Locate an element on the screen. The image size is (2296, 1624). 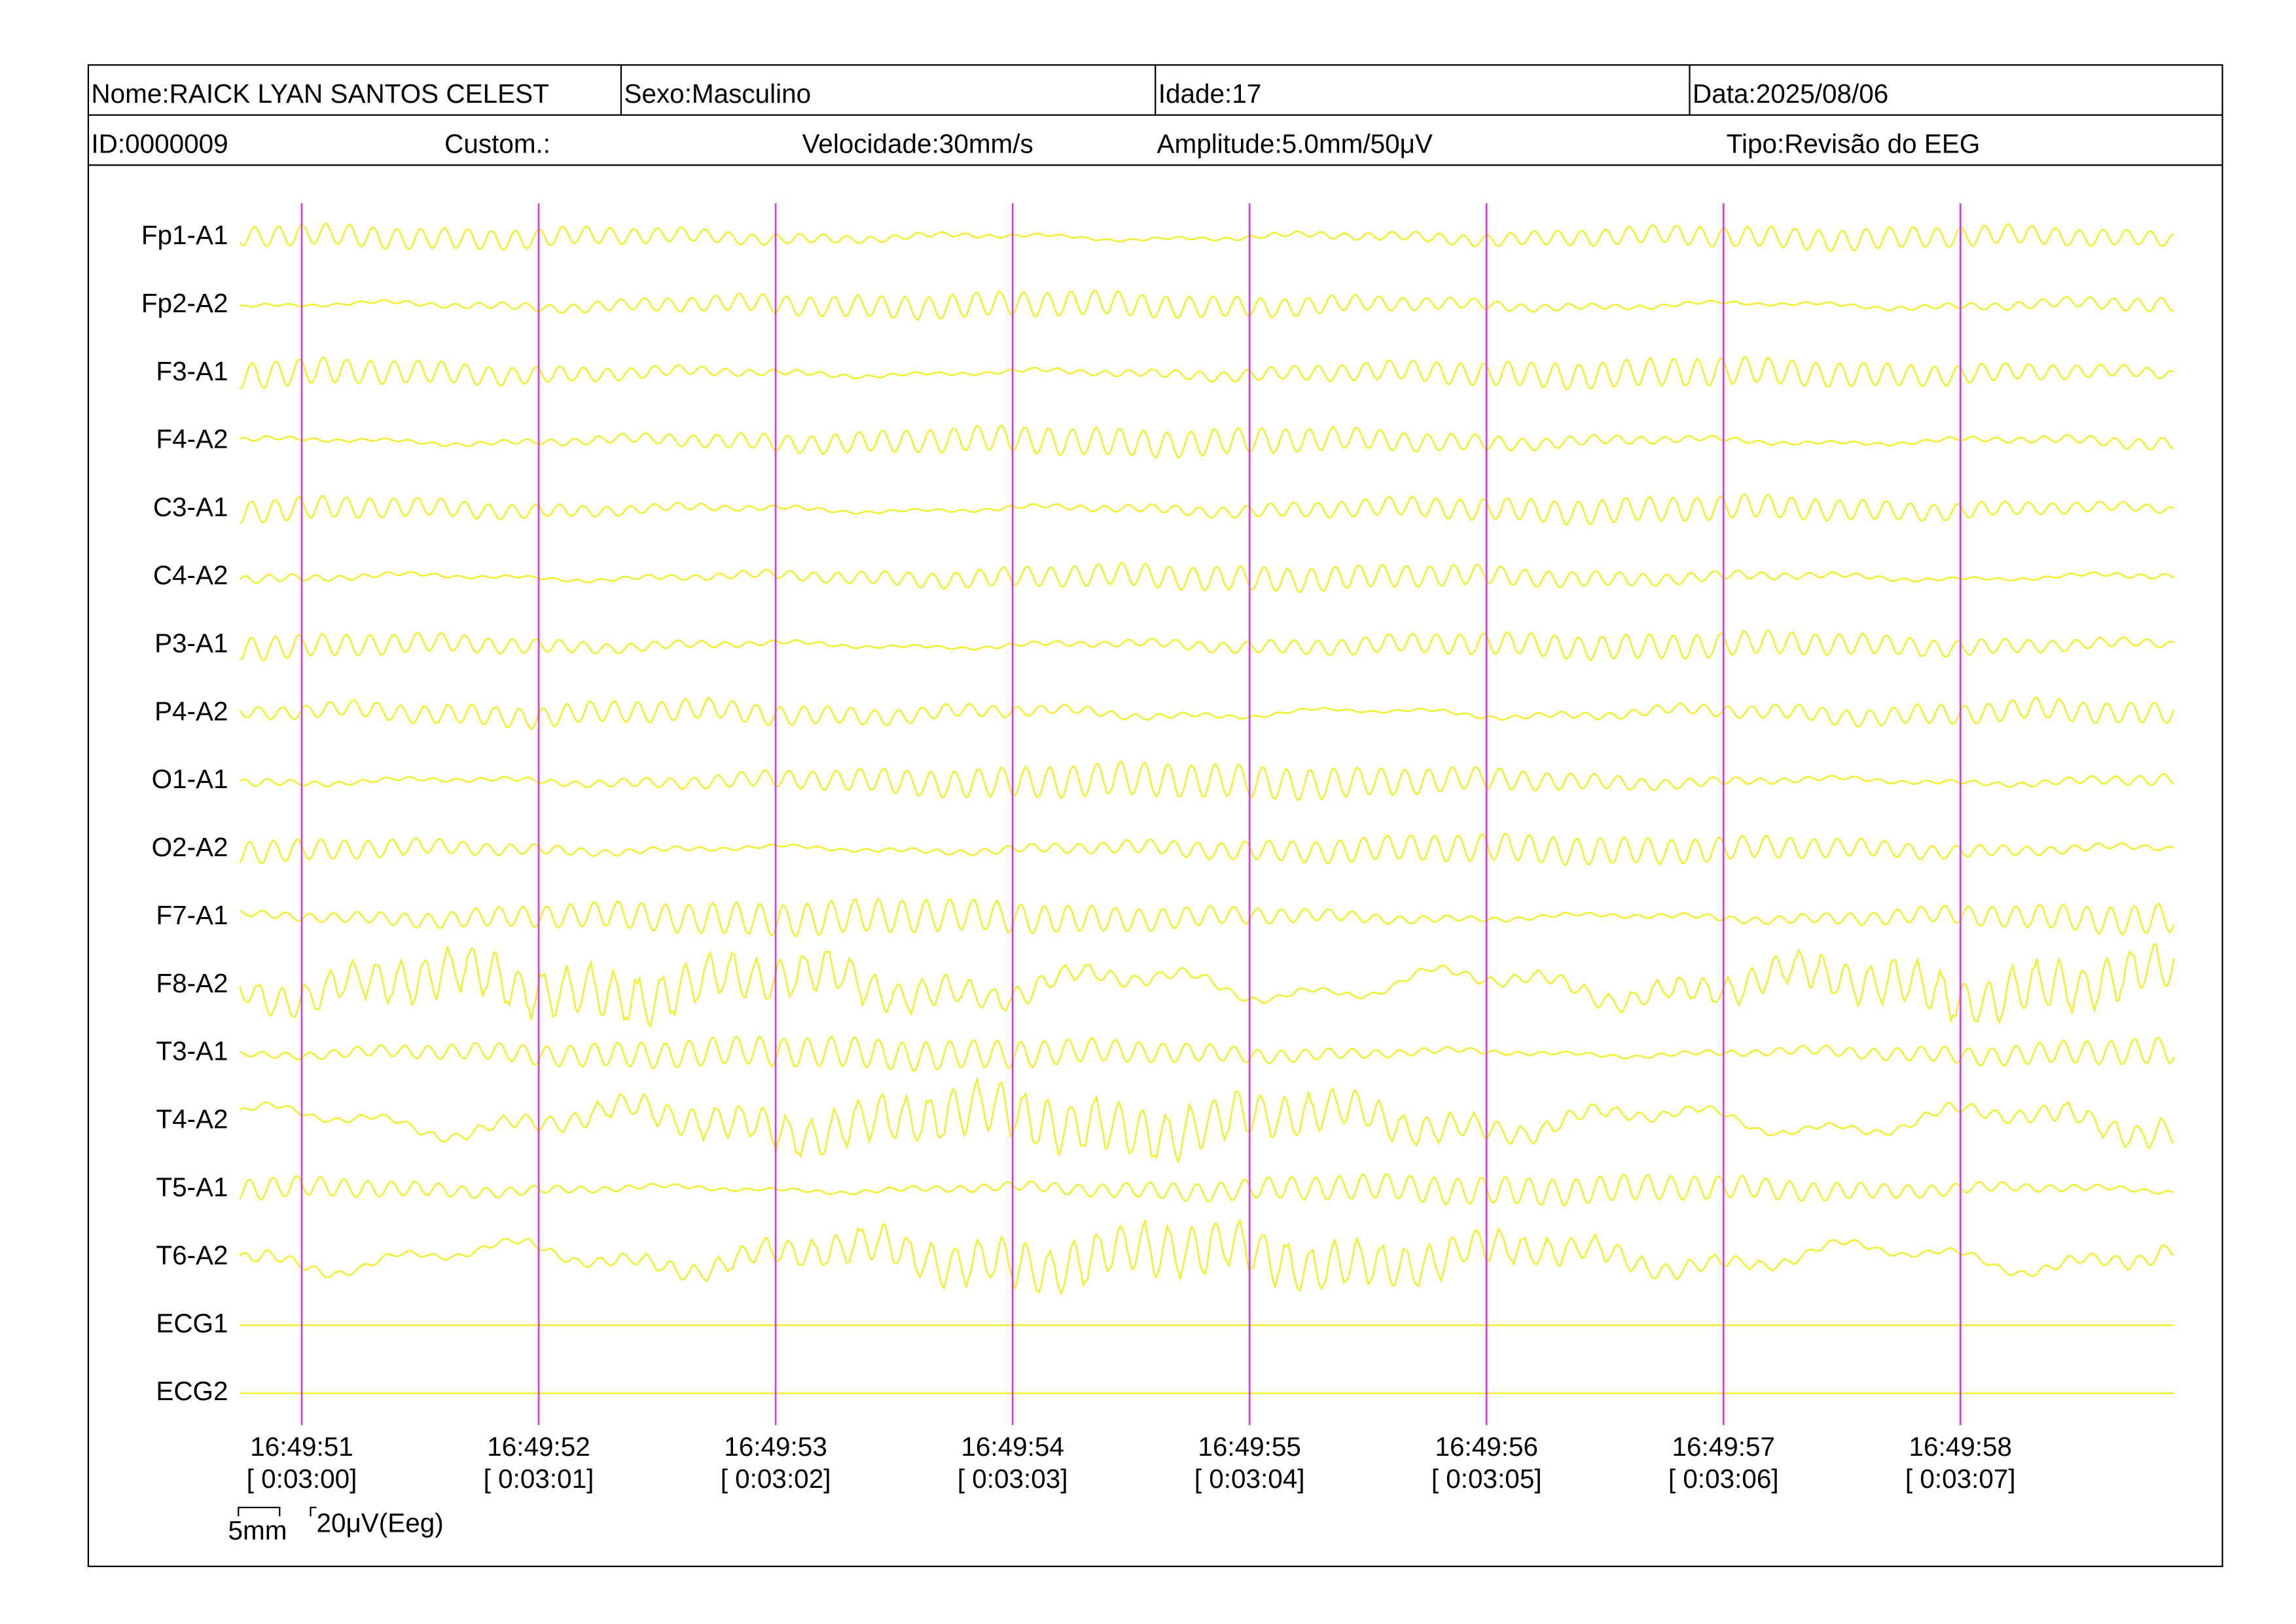
exam-date: Data:2025/08/06 is located at coordinates (1790, 94).